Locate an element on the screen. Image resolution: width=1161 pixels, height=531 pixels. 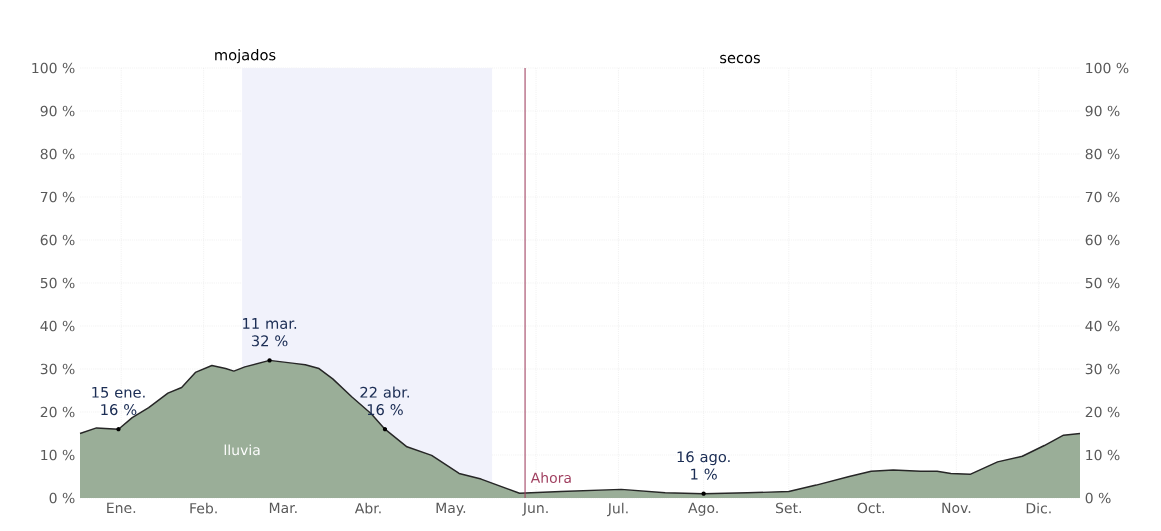
x-tick-label: May. is located at coordinates (451, 509).